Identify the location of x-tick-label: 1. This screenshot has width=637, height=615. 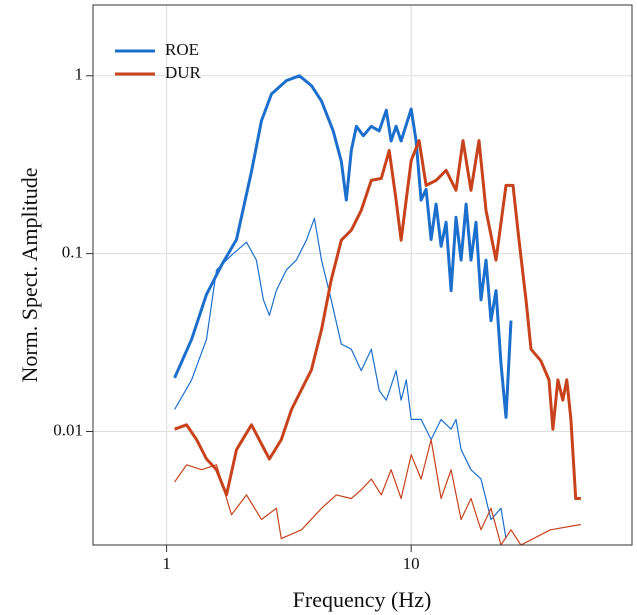
(166, 563).